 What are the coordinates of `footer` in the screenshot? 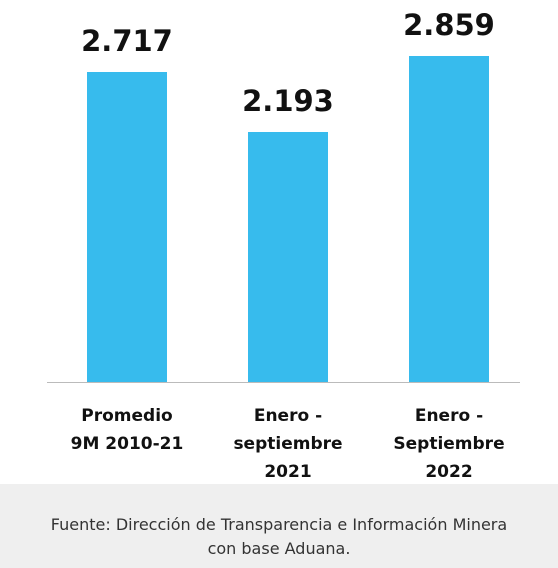 It's located at (279, 526).